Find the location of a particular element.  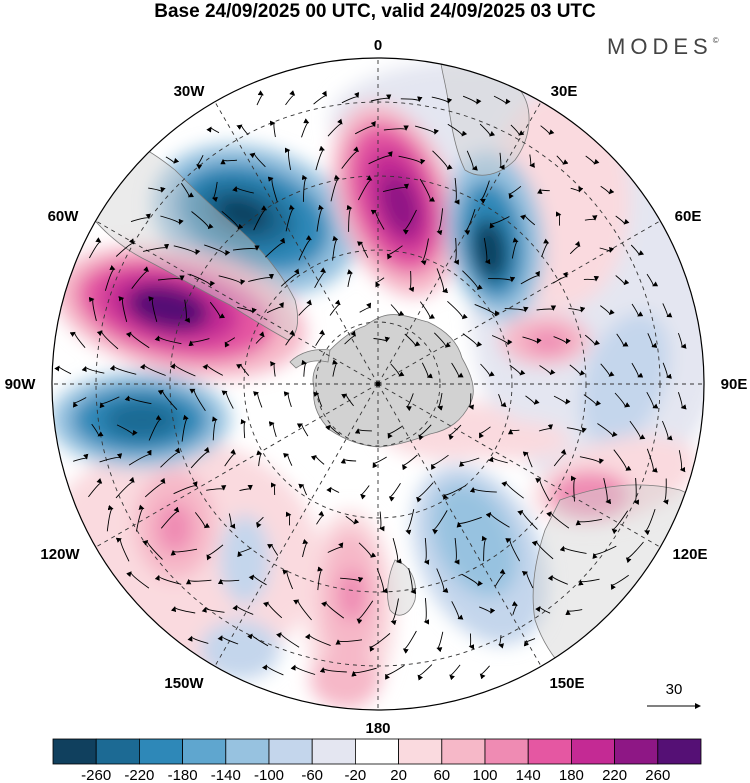

colorbar-tick-label: -60 is located at coordinates (312, 775).